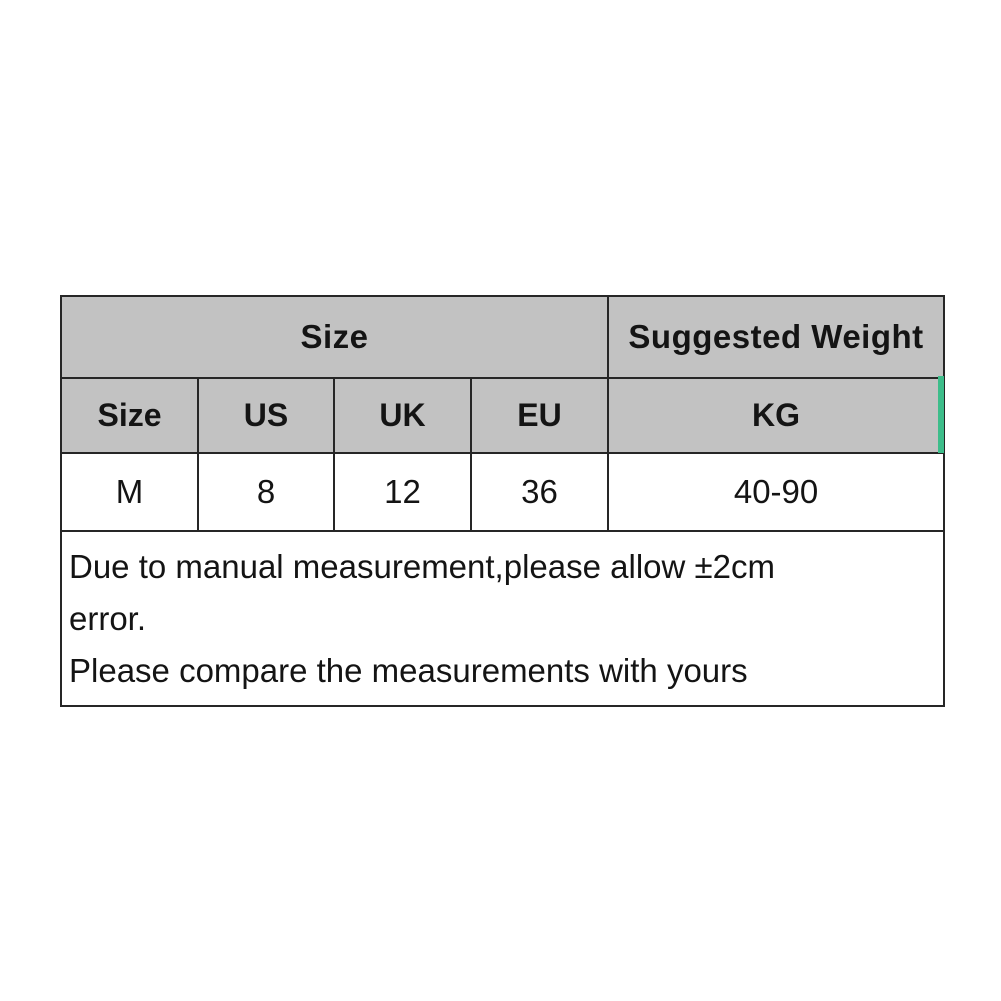 Image resolution: width=1001 pixels, height=1001 pixels. I want to click on cell-kg-value: 40-90, so click(776, 492).